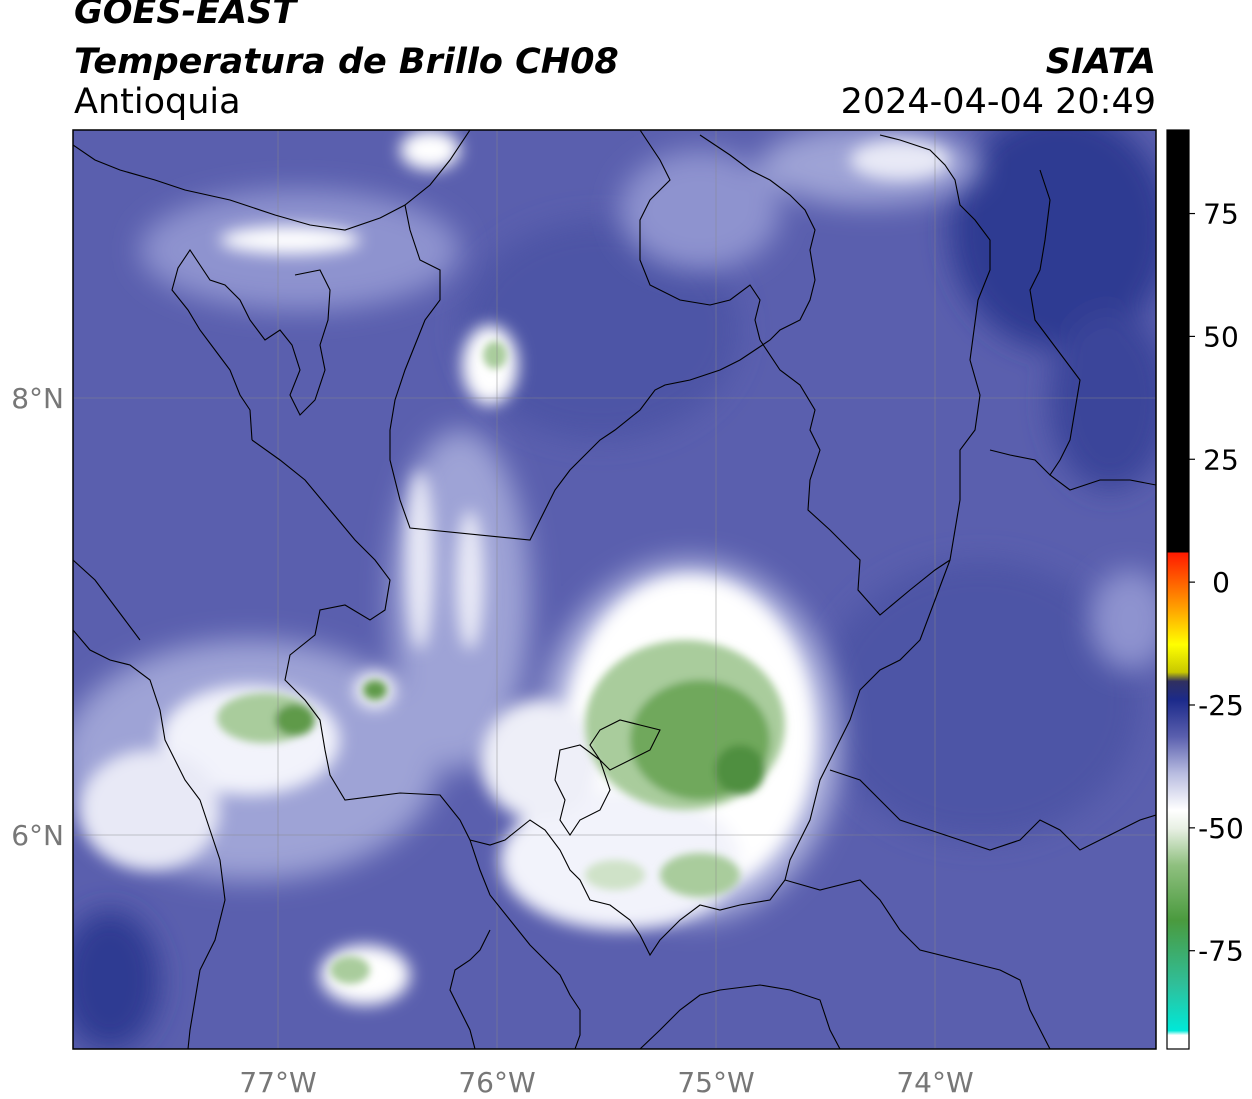 The width and height of the screenshot is (1252, 1099). Describe the element at coordinates (1221, 582) in the screenshot. I see `colorbar-tick-label: 0` at that location.